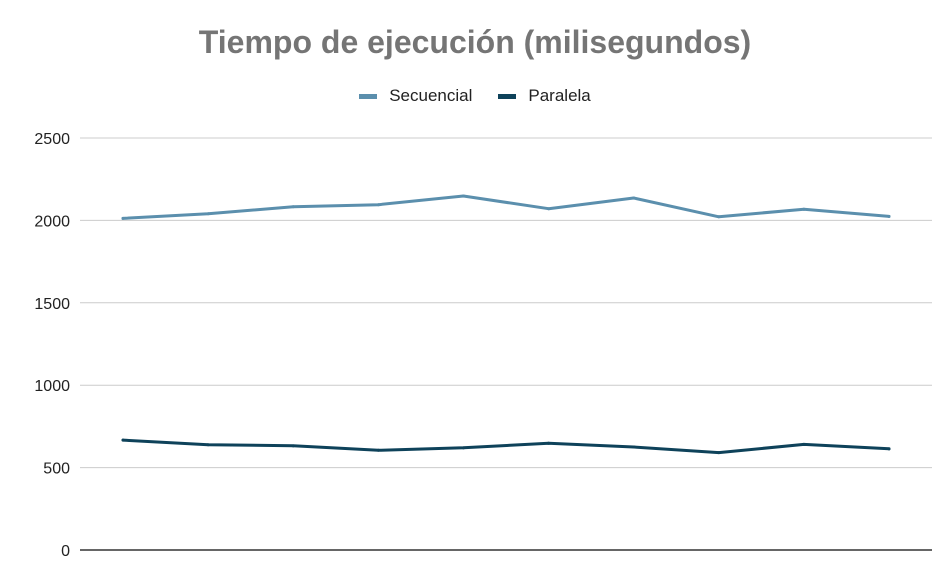 The height and width of the screenshot is (582, 950). Describe the element at coordinates (56, 469) in the screenshot. I see `y-tick-label: 500` at that location.